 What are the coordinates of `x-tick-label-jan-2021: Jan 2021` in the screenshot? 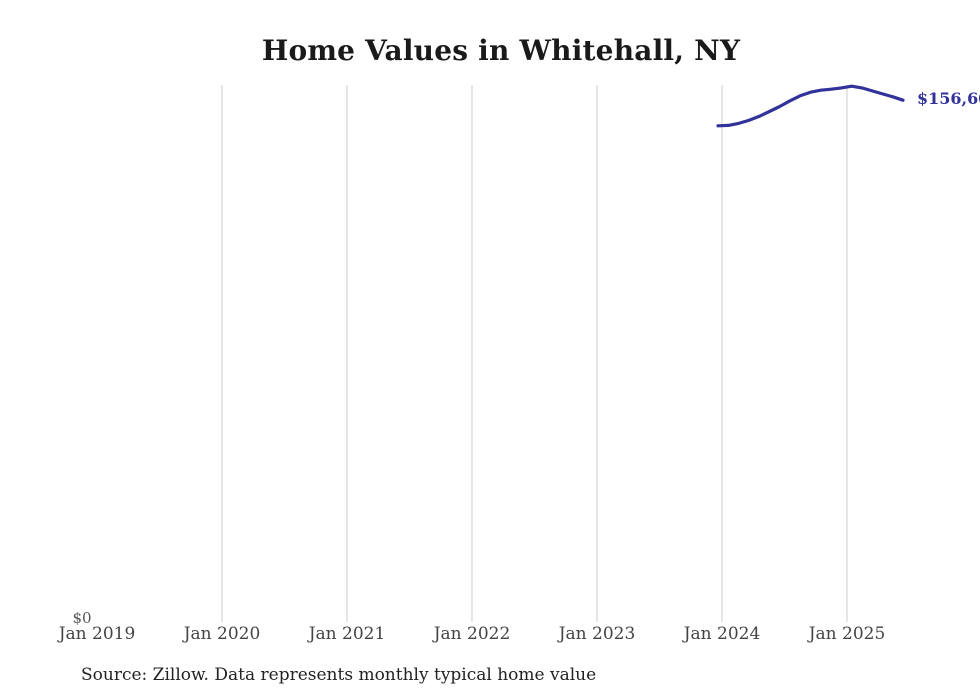 It's located at (347, 634).